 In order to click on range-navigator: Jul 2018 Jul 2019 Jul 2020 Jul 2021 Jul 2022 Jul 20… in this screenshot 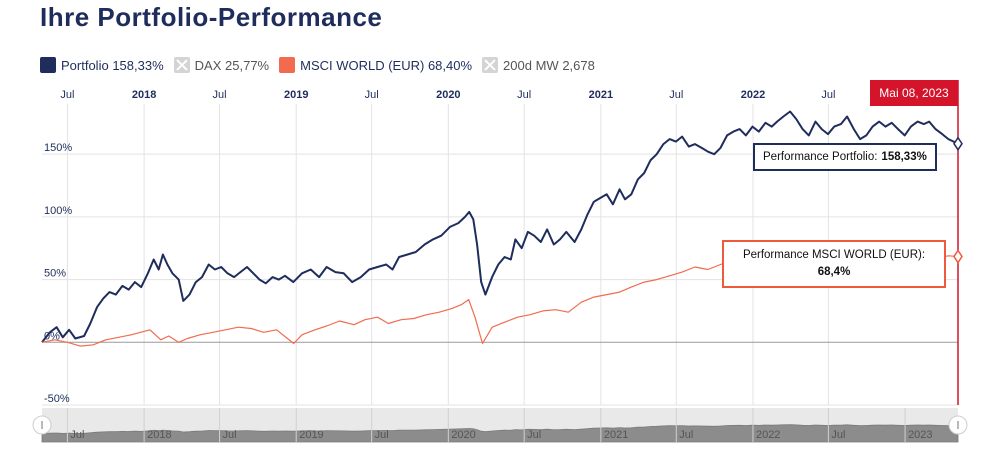, I will do `click(500, 425)`.